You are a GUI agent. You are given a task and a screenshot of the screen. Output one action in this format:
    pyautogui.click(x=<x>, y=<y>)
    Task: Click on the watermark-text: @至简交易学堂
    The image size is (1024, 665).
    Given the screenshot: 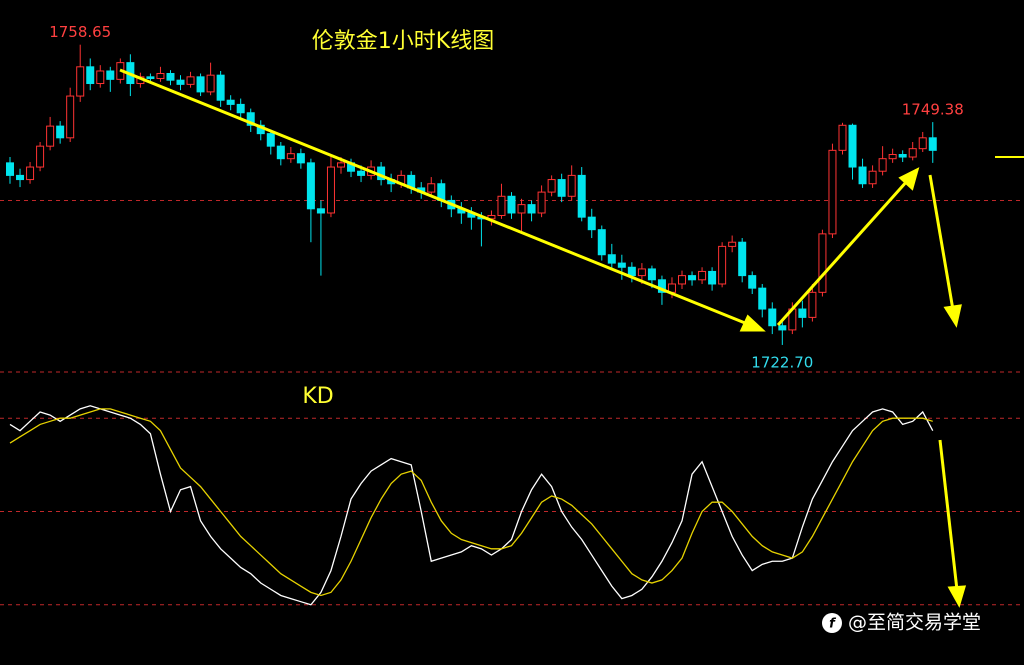 What is the action you would take?
    pyautogui.click(x=914, y=623)
    